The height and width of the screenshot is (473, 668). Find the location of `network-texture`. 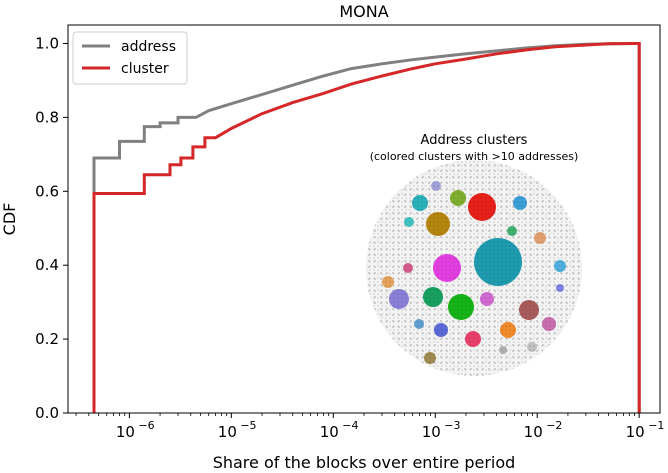

network-texture is located at coordinates (474, 268).